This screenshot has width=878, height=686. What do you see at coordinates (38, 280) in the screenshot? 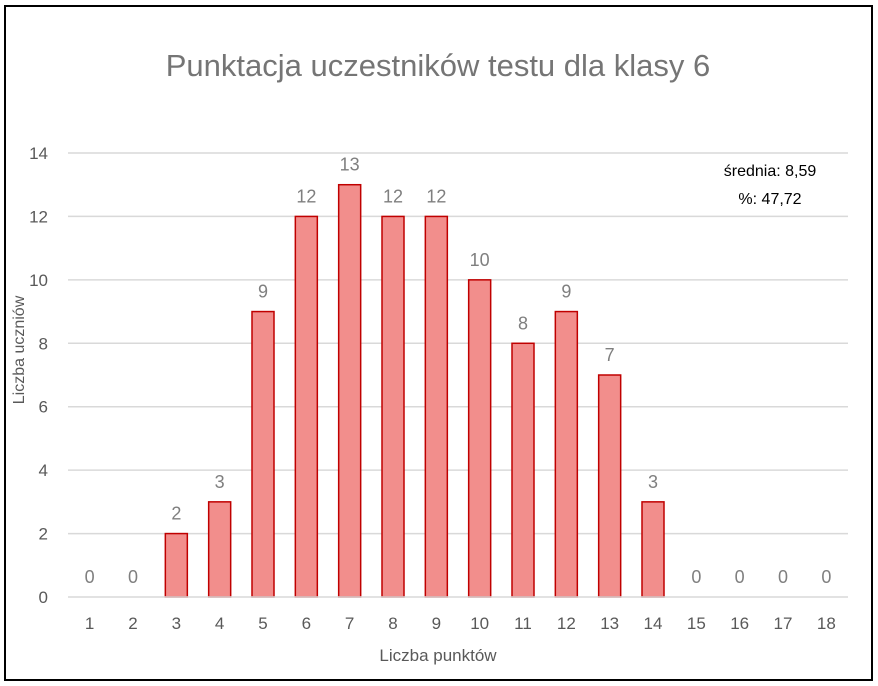
I see `y-tick-label: 10` at bounding box center [38, 280].